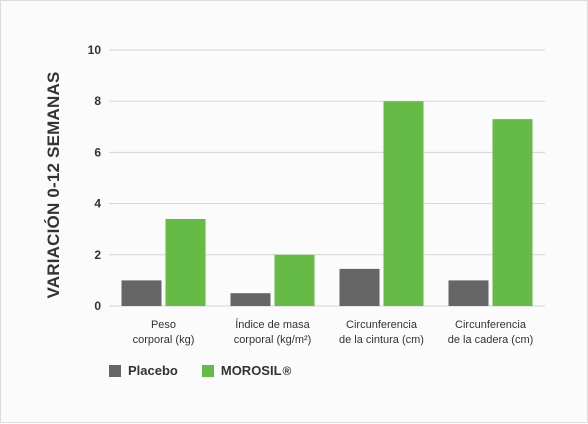  I want to click on y-tick-label: 0, so click(97, 306).